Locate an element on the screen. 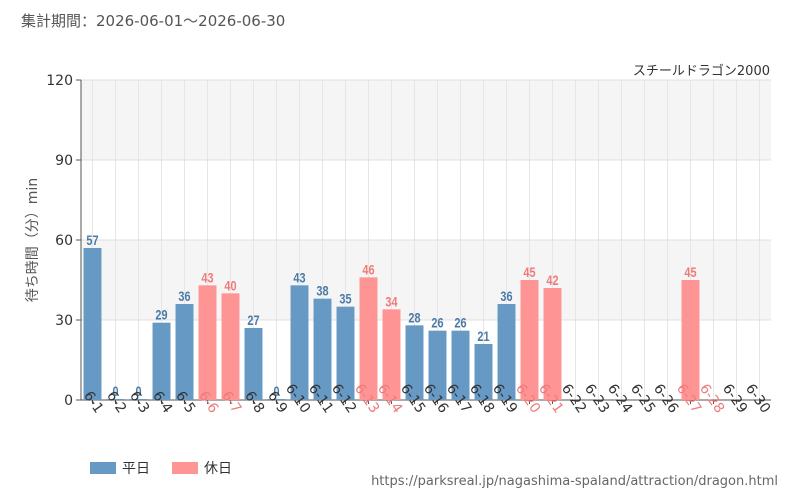 The height and width of the screenshot is (500, 800). value-label-6-7: 40 is located at coordinates (230, 286).